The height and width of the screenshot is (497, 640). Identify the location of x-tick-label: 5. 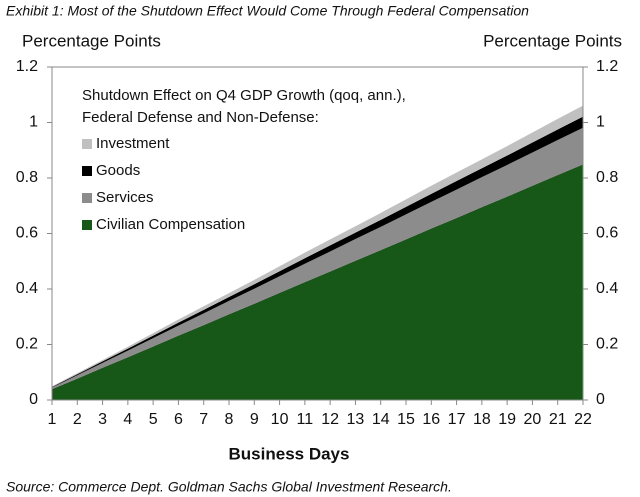
(153, 419).